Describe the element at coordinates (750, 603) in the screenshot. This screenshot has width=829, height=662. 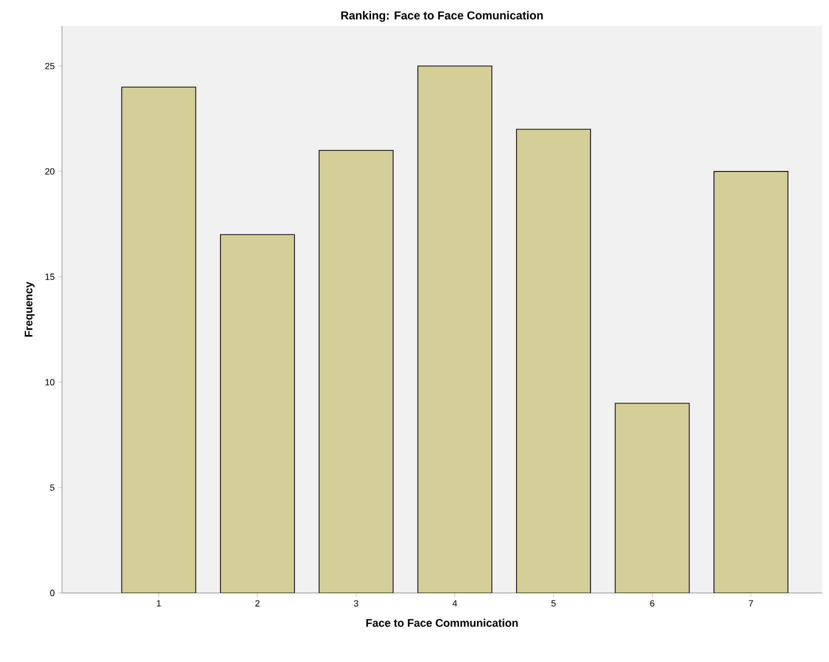
I see `x-tick-label: 7` at that location.